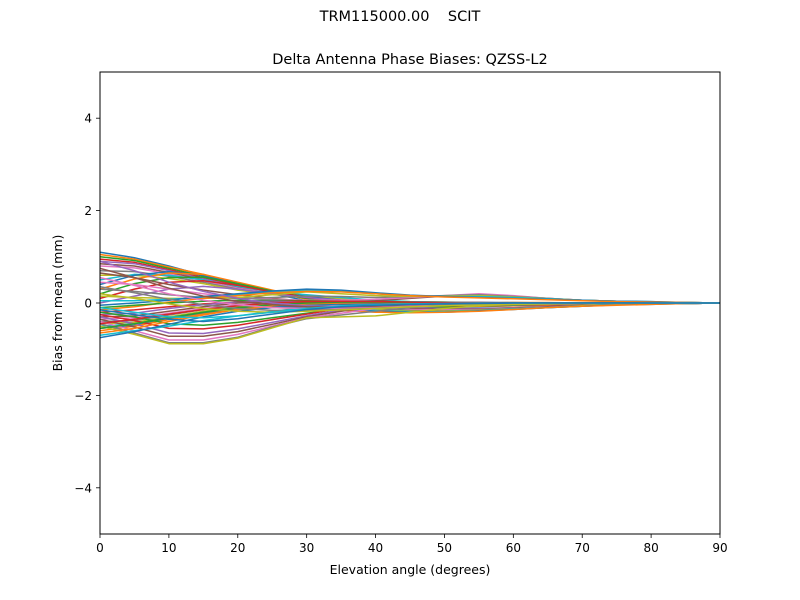  What do you see at coordinates (83, 488) in the screenshot?
I see `y-tick-label: −4` at bounding box center [83, 488].